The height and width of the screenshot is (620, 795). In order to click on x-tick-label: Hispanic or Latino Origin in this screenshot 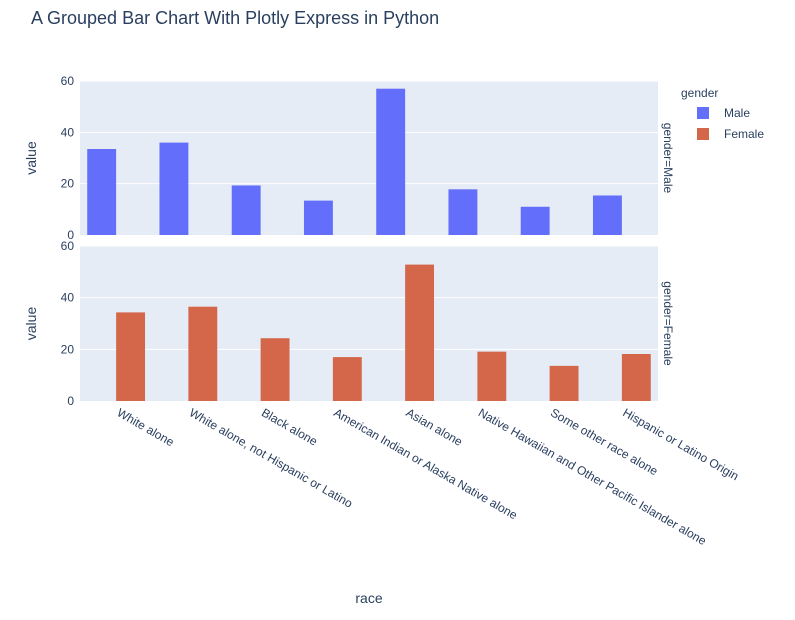, I will do `click(680, 444)`.